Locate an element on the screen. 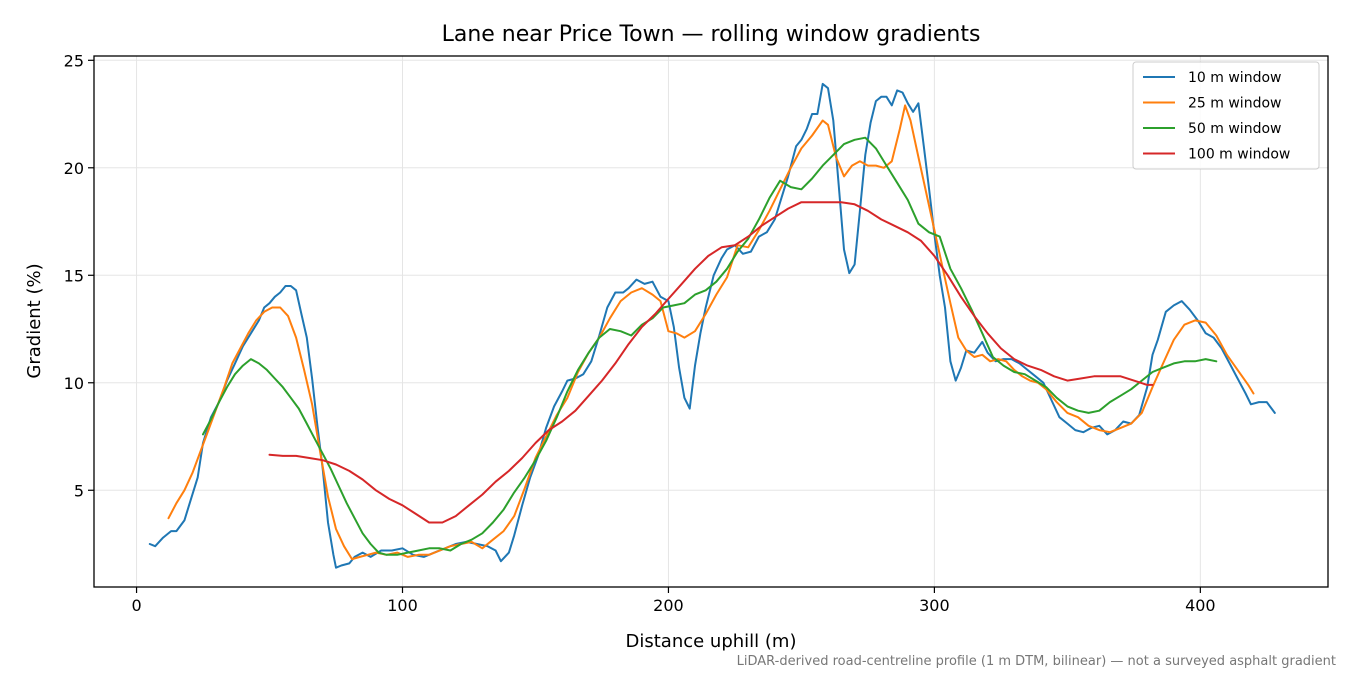 This screenshot has width=1350, height=675. x-tick-label: 400 is located at coordinates (1200, 605).